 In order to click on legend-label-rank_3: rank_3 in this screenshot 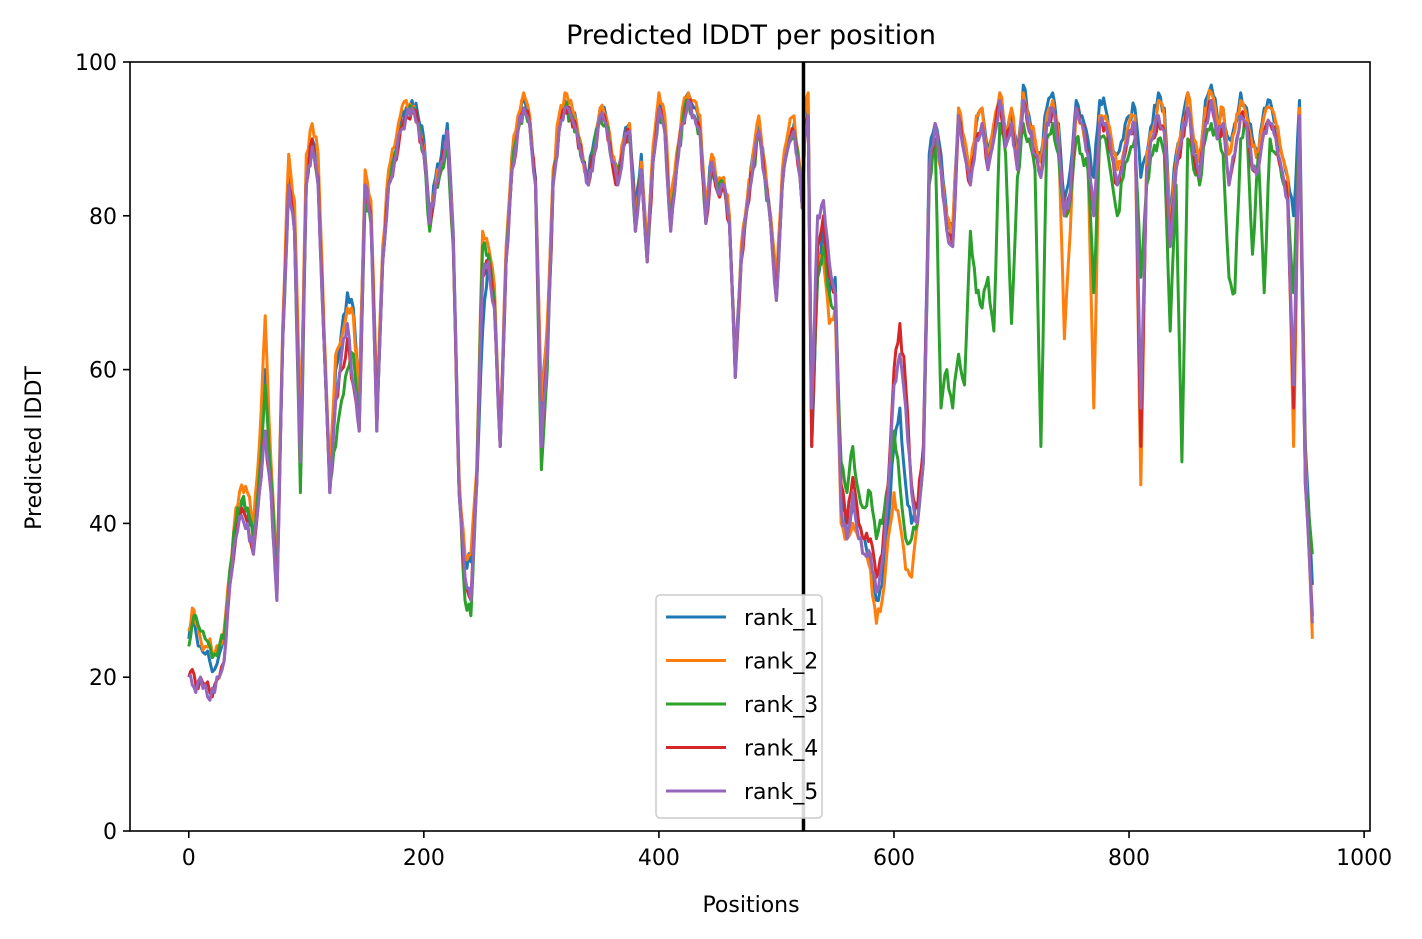, I will do `click(781, 705)`.